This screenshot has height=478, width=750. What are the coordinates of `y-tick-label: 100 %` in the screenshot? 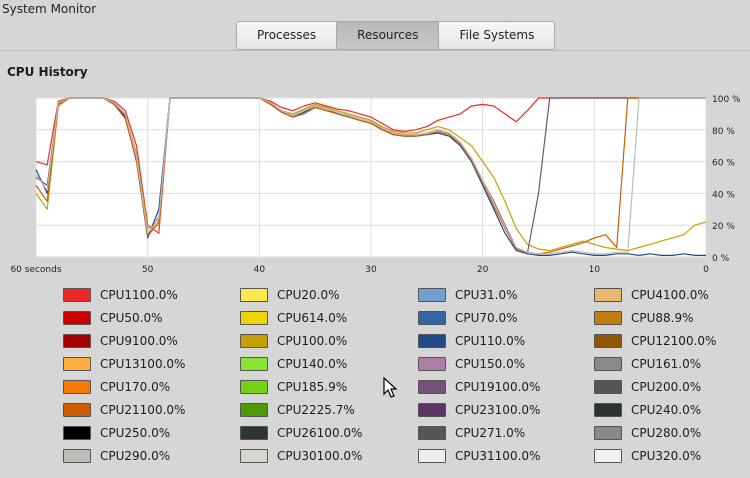 It's located at (726, 100).